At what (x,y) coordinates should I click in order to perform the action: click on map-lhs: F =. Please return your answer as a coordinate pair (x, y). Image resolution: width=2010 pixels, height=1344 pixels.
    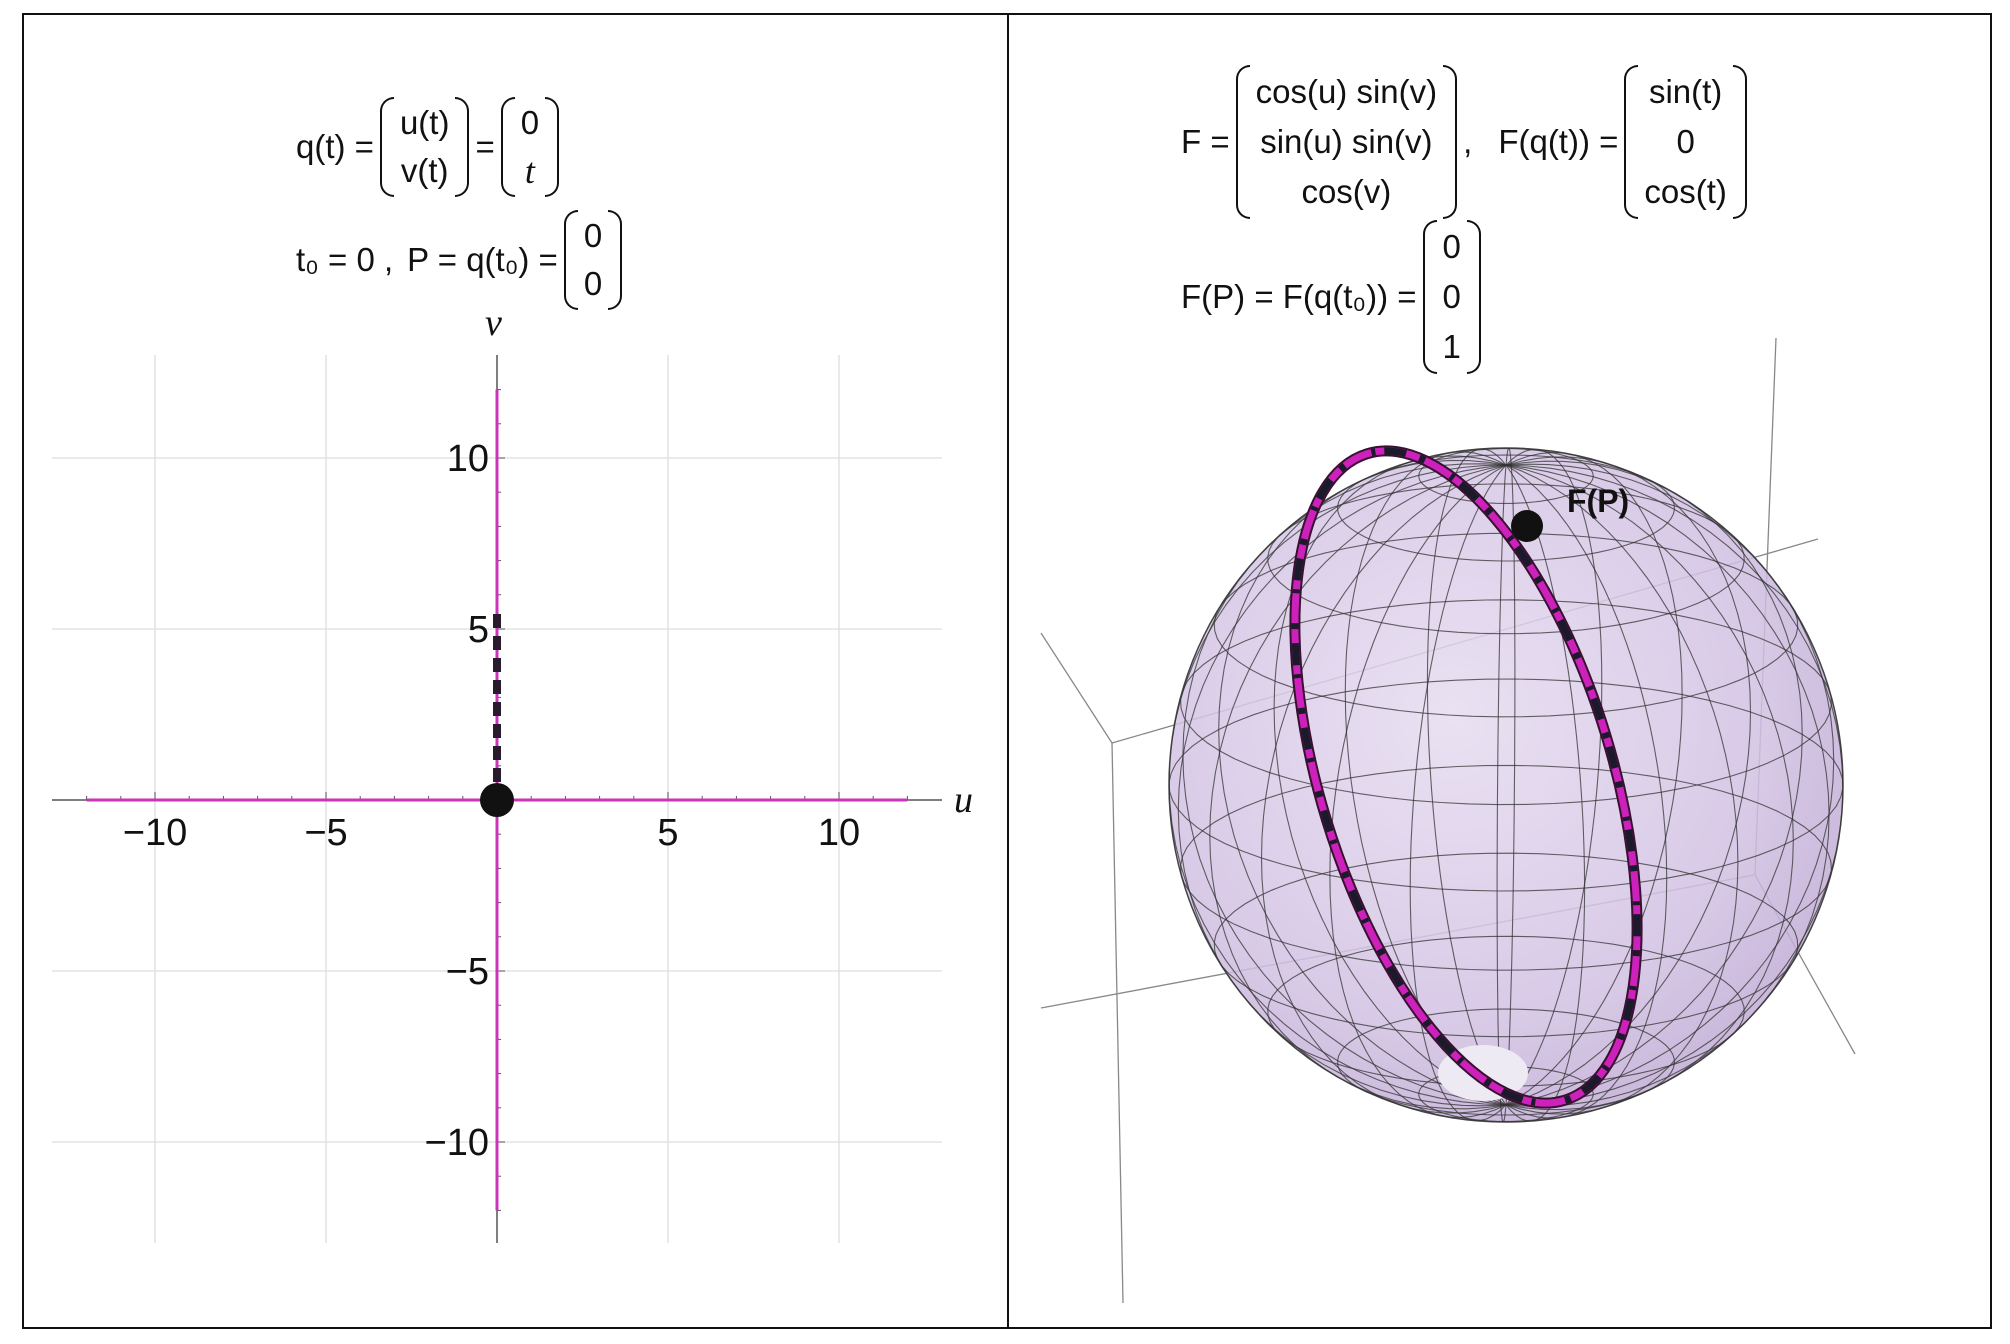
    Looking at the image, I should click on (1205, 141).